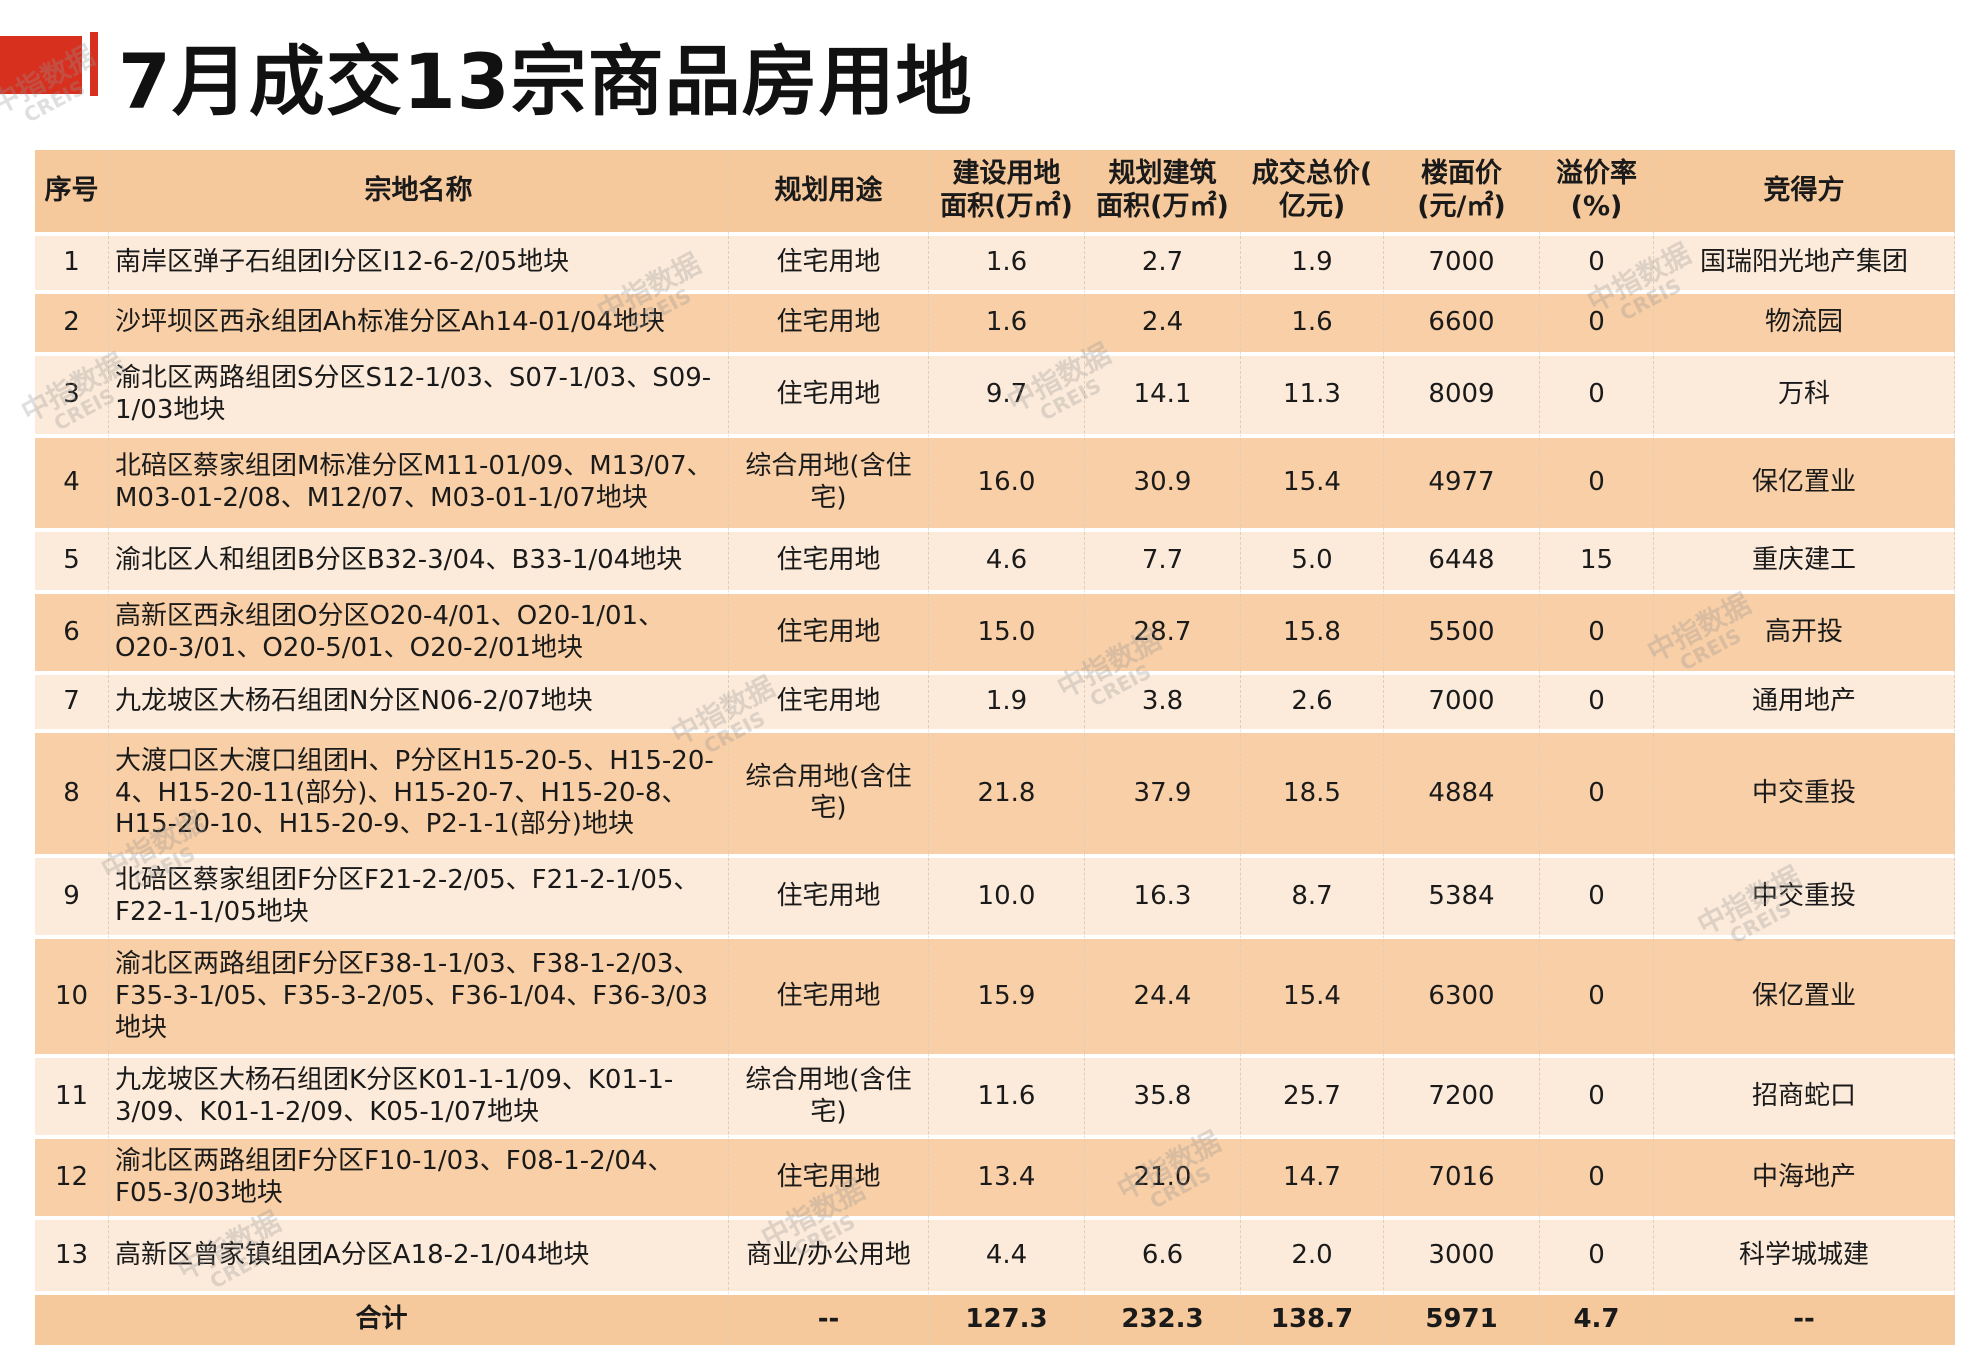 The height and width of the screenshot is (1350, 1969). What do you see at coordinates (829, 1320) in the screenshot?
I see `total-use: --` at bounding box center [829, 1320].